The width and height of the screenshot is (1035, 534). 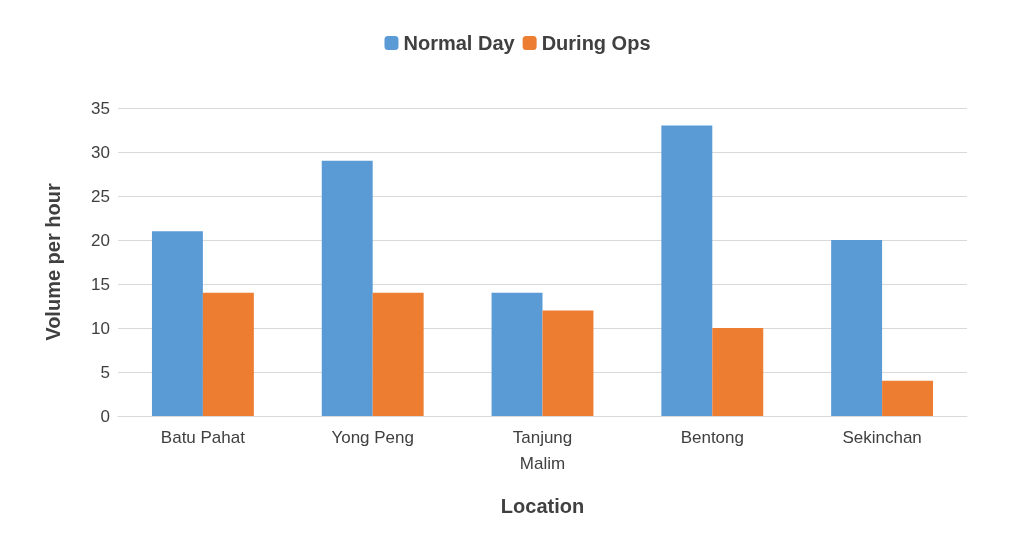 What do you see at coordinates (542, 450) in the screenshot?
I see `x-tick-label: Tanjung Malim` at bounding box center [542, 450].